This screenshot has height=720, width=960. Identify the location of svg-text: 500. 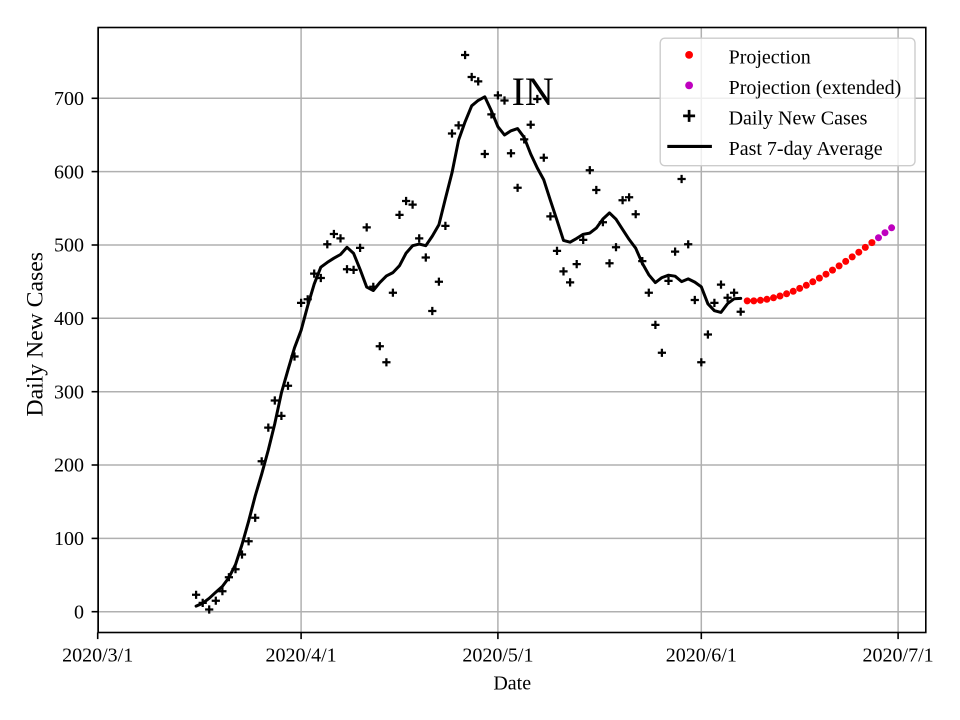
(69, 246).